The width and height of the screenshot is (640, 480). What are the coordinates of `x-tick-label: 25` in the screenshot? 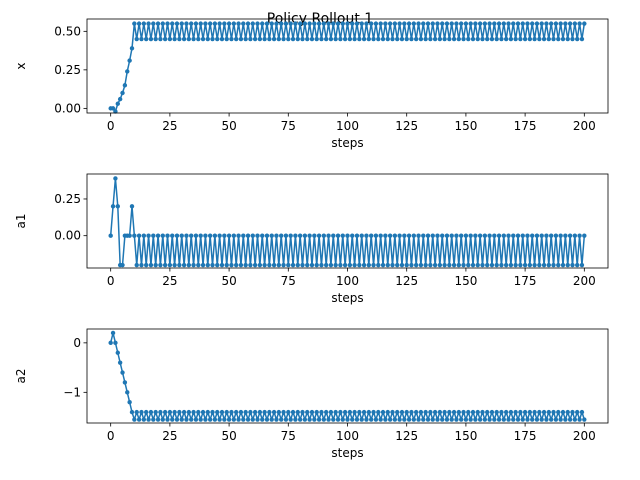 It's located at (169, 281).